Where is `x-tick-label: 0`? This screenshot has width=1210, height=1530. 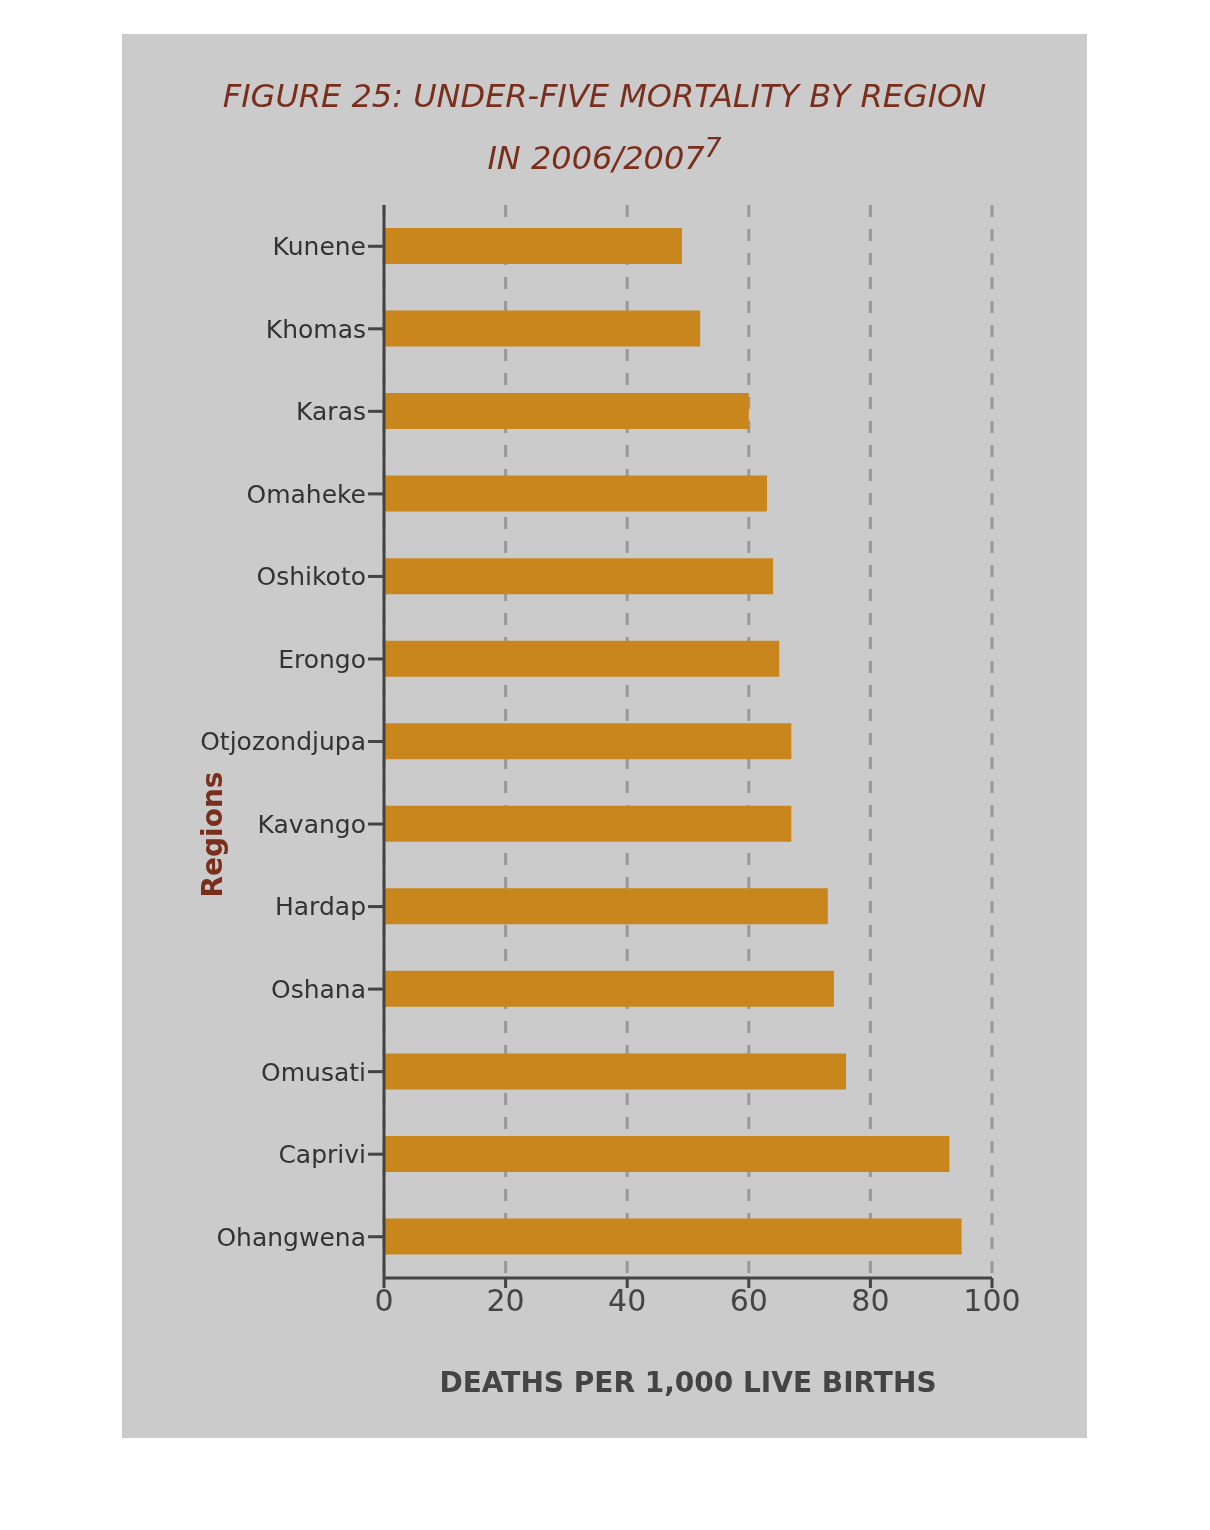 x-tick-label: 0 is located at coordinates (384, 1301).